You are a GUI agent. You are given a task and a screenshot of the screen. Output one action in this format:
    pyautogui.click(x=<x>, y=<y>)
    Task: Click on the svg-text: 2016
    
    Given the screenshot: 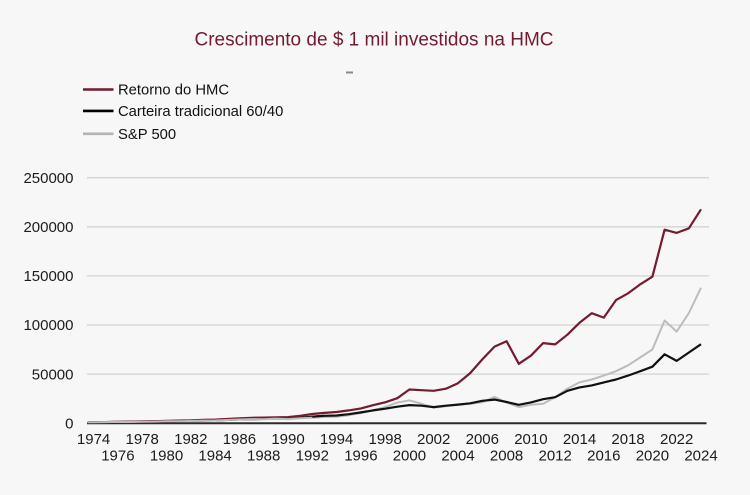 What is the action you would take?
    pyautogui.click(x=603, y=455)
    